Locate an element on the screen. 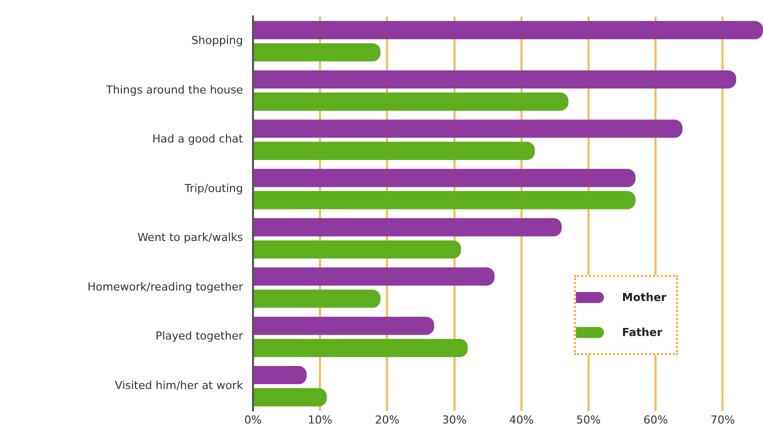 The height and width of the screenshot is (436, 763). y-tick-label: Had a good chat is located at coordinates (198, 139).